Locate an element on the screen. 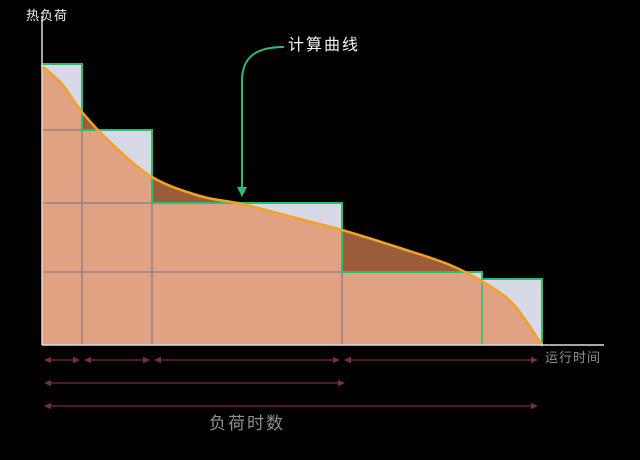 The height and width of the screenshot is (460, 640). annotation-arrowhead is located at coordinates (242, 192).